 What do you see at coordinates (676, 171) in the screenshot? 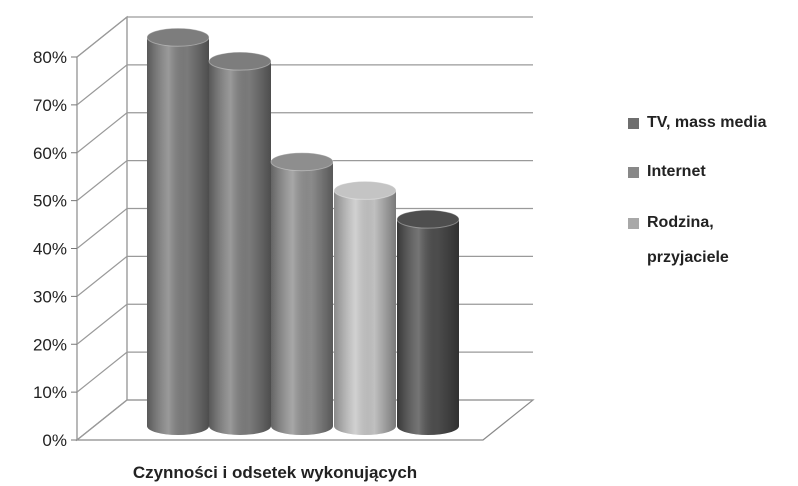
I see `legend-label: Internet` at bounding box center [676, 171].